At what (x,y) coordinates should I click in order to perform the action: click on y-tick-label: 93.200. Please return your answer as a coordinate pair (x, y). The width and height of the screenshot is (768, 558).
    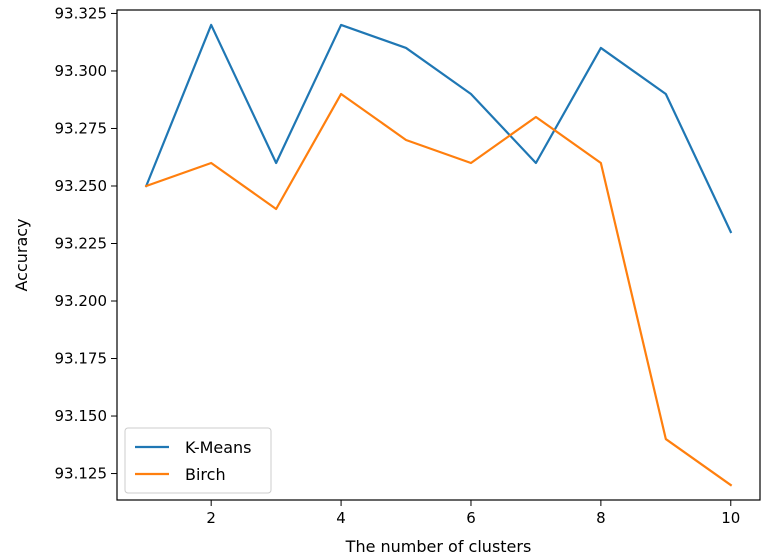
    Looking at the image, I should click on (81, 301).